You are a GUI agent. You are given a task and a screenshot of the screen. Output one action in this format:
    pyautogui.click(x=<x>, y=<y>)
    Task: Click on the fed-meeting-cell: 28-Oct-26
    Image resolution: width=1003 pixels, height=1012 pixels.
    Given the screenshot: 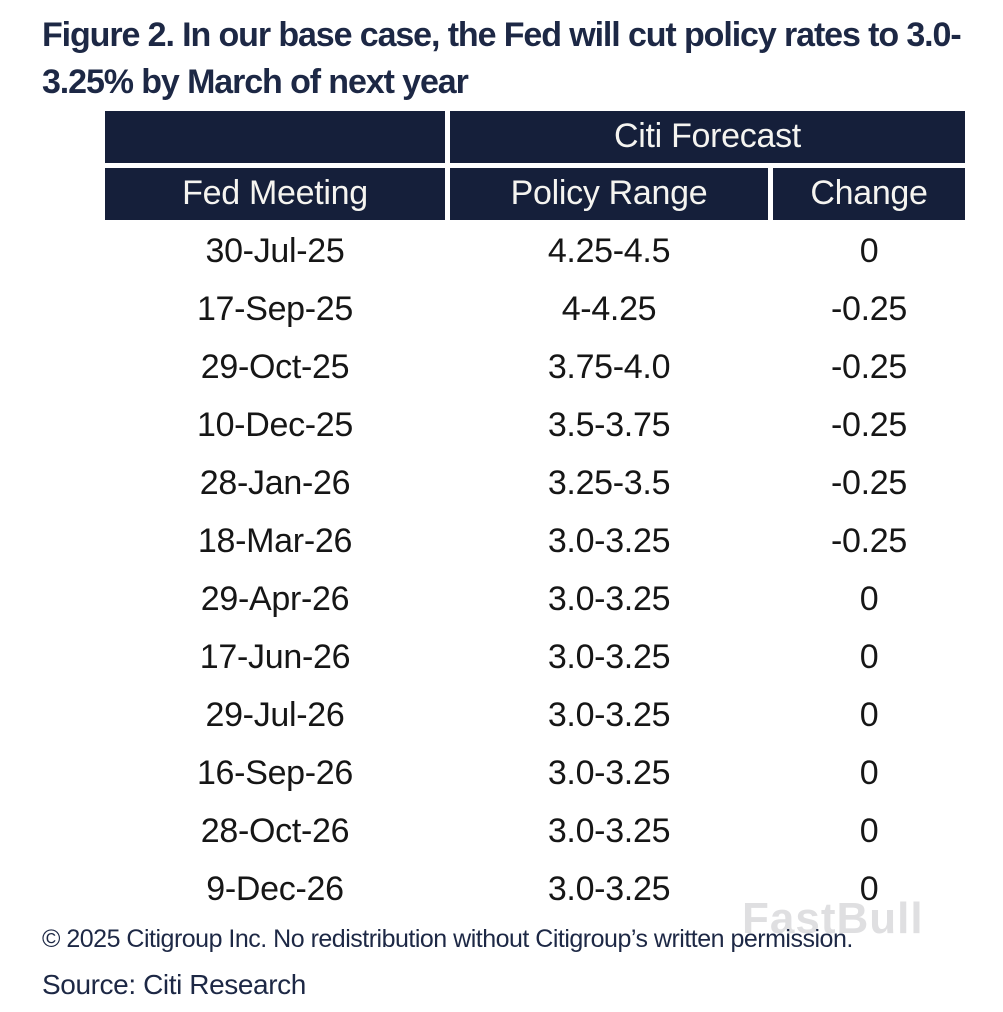 What is the action you would take?
    pyautogui.click(x=275, y=830)
    